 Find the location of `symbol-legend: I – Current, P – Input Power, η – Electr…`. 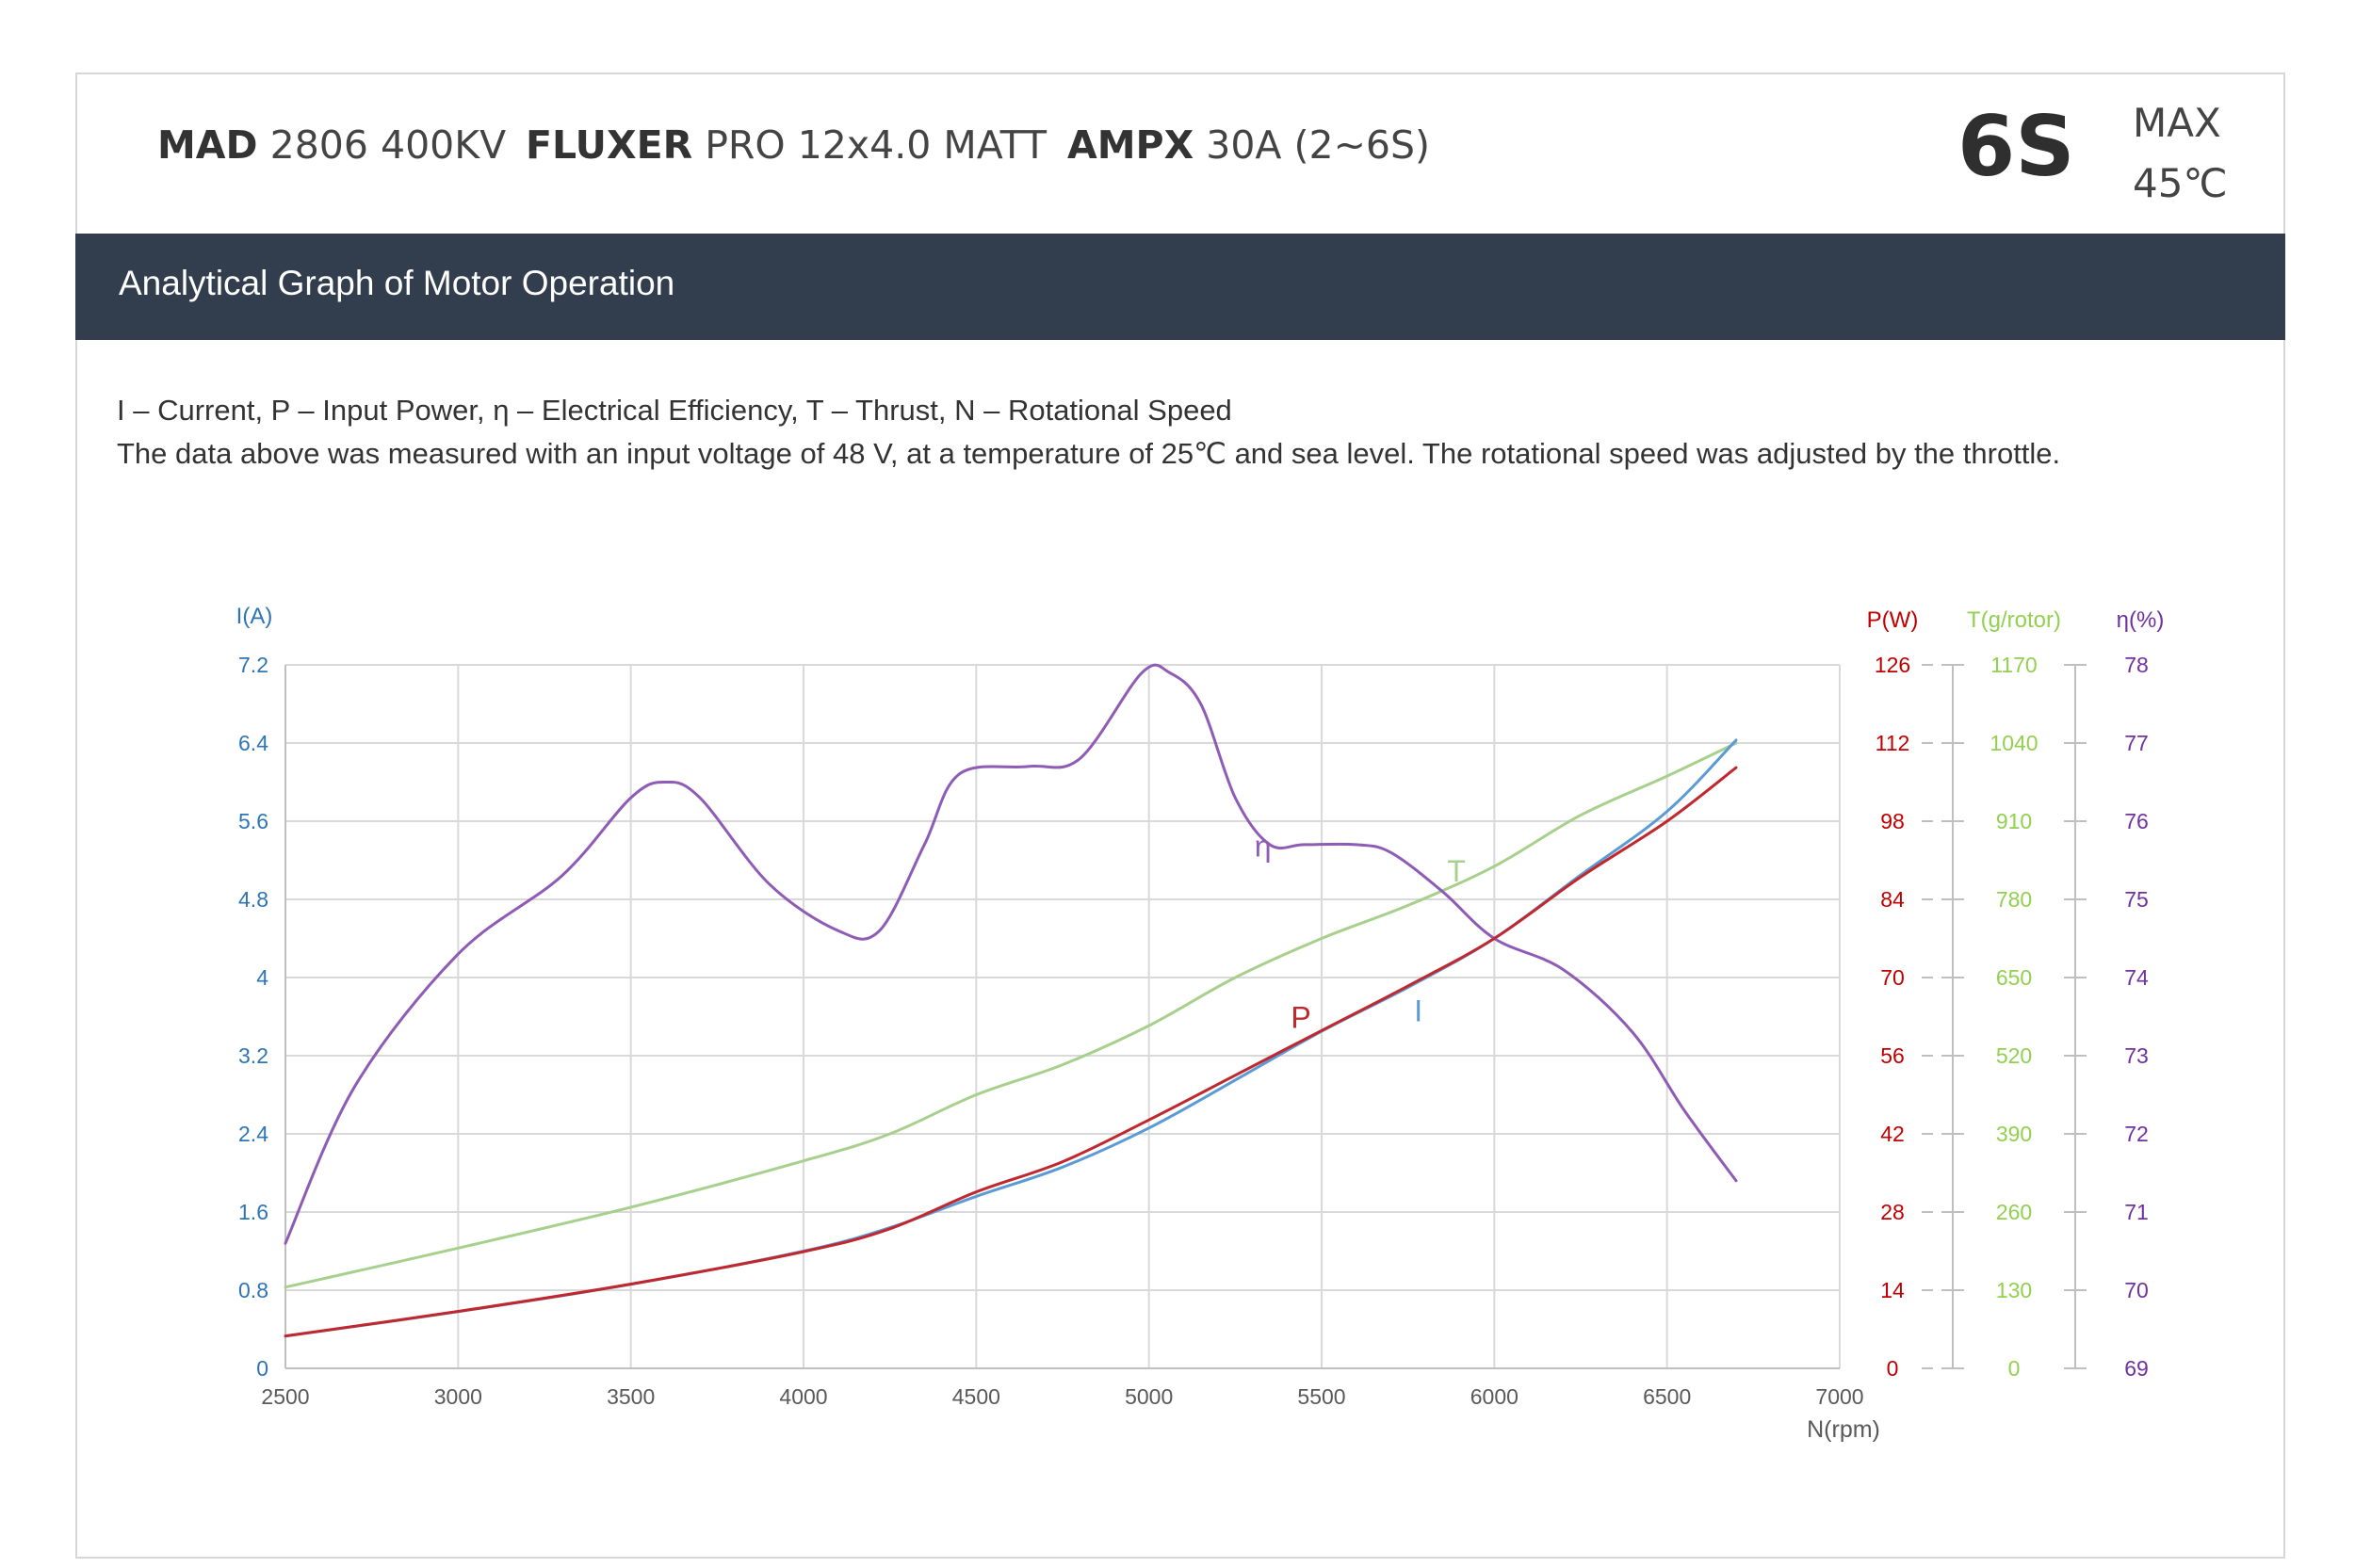

symbol-legend: I – Current, P – Input Power, η – Electr… is located at coordinates (674, 410).